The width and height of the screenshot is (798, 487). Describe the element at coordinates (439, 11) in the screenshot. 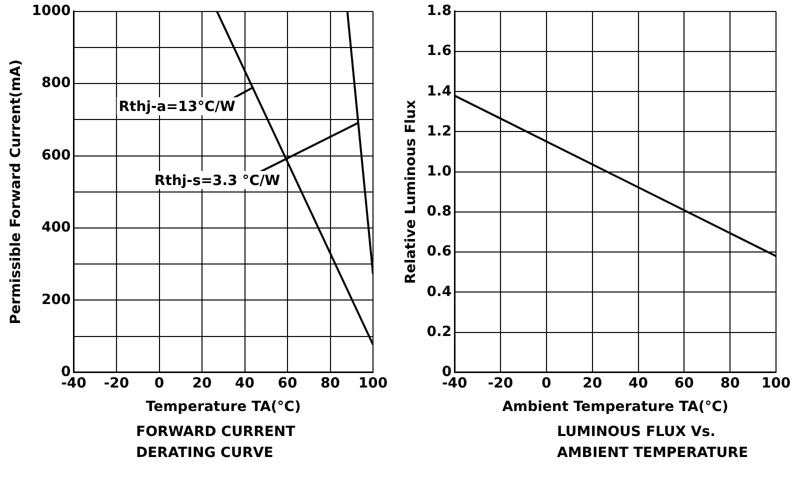

I see `y-tick-label: 1.8` at that location.